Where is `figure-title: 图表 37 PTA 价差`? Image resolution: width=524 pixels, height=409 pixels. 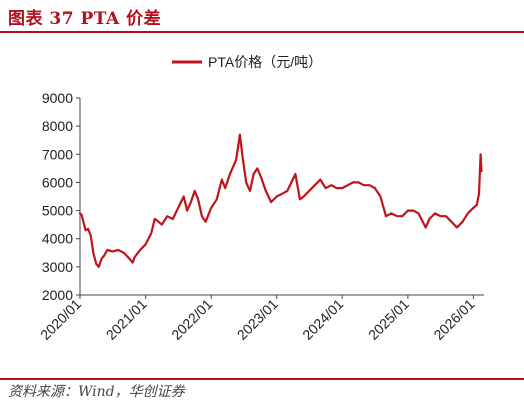 figure-title: 图表 37 PTA 价差 is located at coordinates (85, 19).